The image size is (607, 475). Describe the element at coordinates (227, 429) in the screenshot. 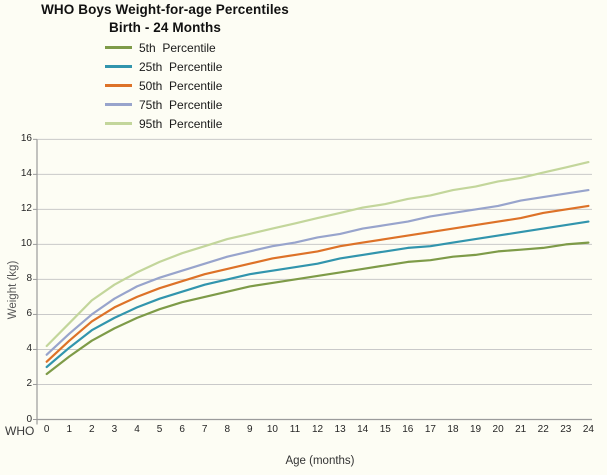

I see `x-tick-label: 8` at that location.